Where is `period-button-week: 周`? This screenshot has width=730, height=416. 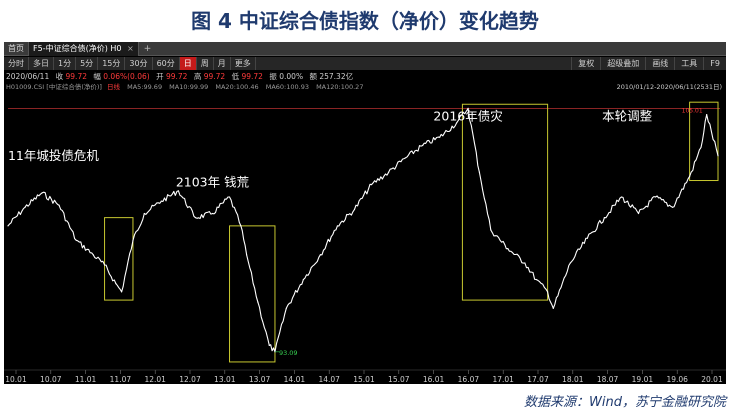
period-button-week: 周 is located at coordinates (205, 63).